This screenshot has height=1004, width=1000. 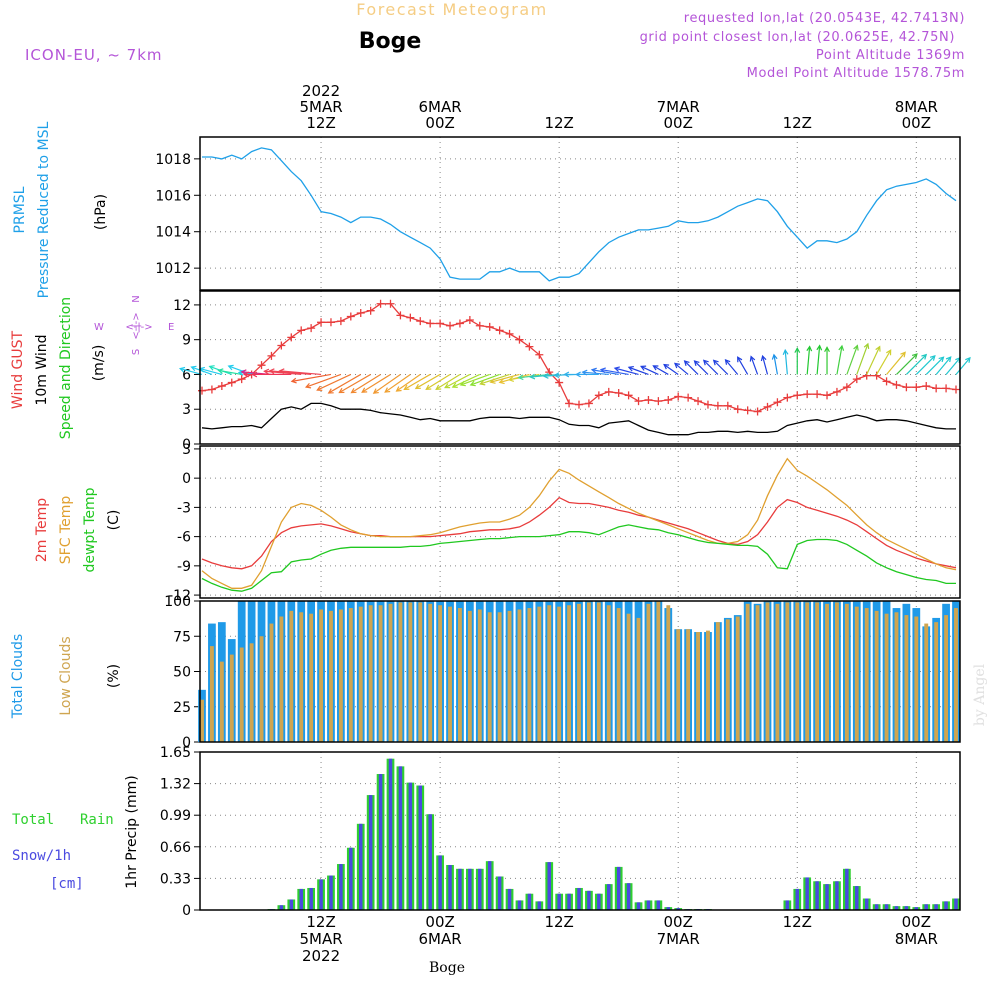 I want to click on bottom-time-label: 12Z, so click(x=320, y=922).